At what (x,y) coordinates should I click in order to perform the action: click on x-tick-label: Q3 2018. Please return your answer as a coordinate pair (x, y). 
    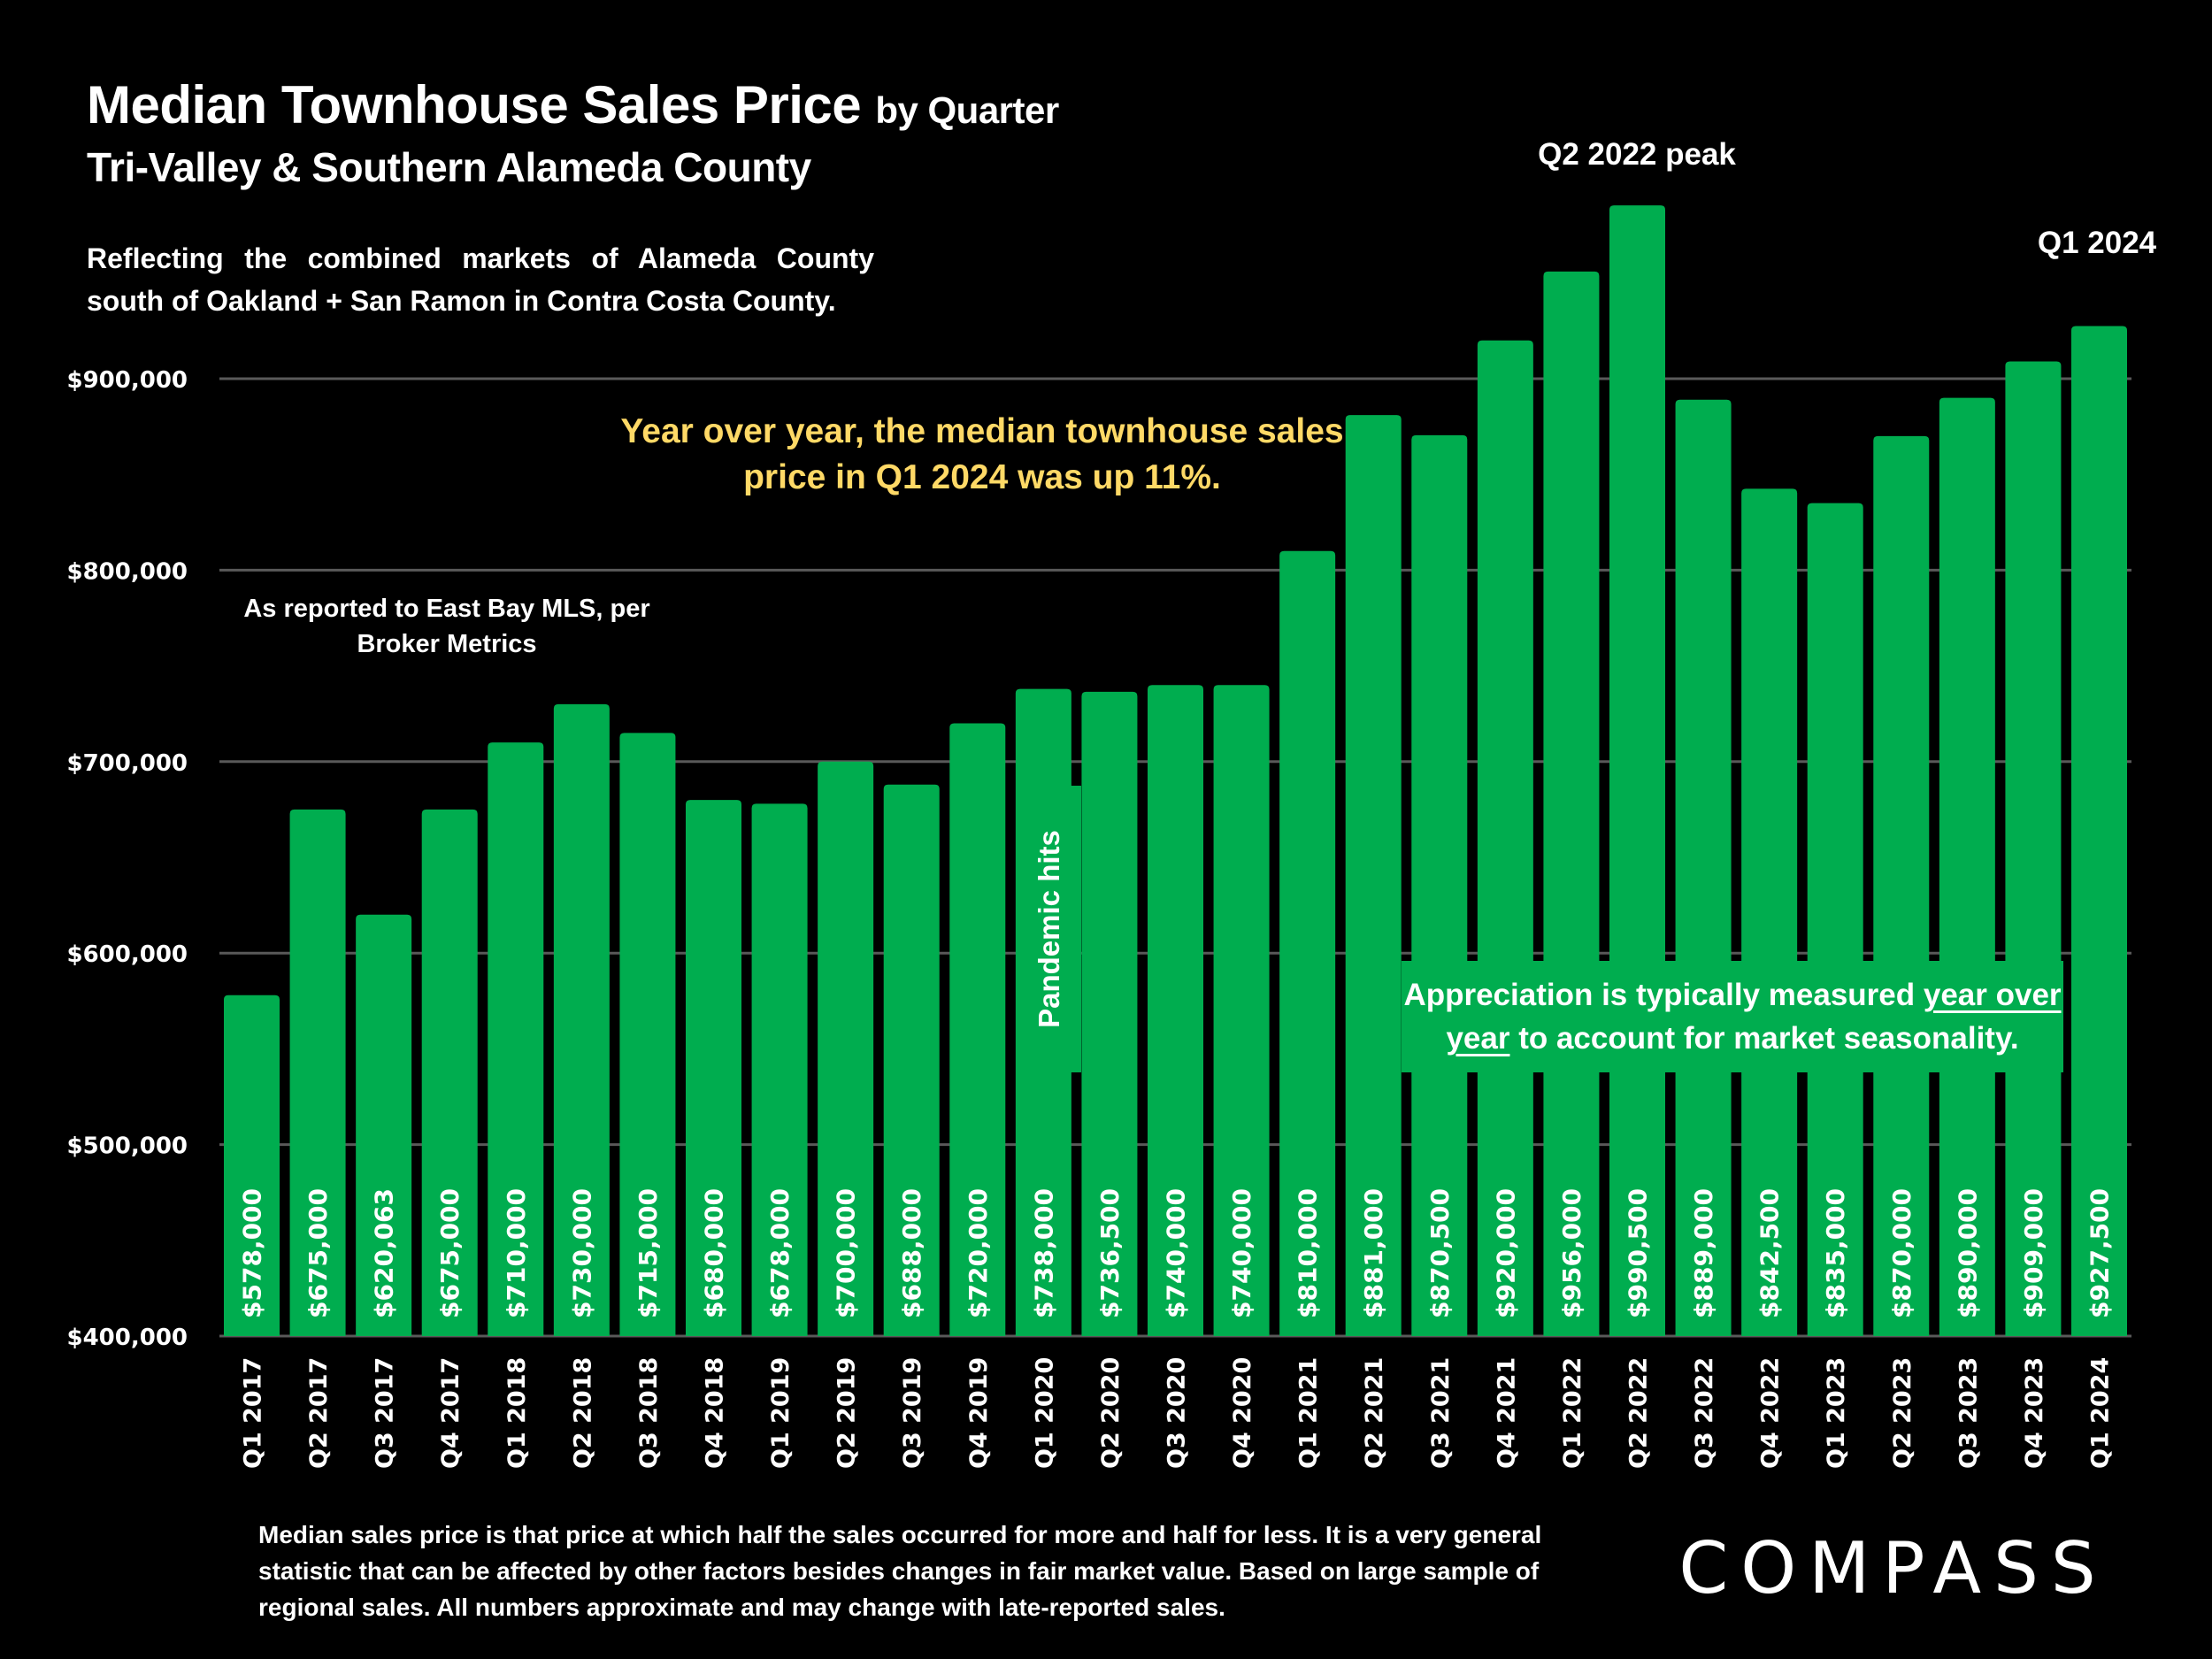
    Looking at the image, I should click on (649, 1413).